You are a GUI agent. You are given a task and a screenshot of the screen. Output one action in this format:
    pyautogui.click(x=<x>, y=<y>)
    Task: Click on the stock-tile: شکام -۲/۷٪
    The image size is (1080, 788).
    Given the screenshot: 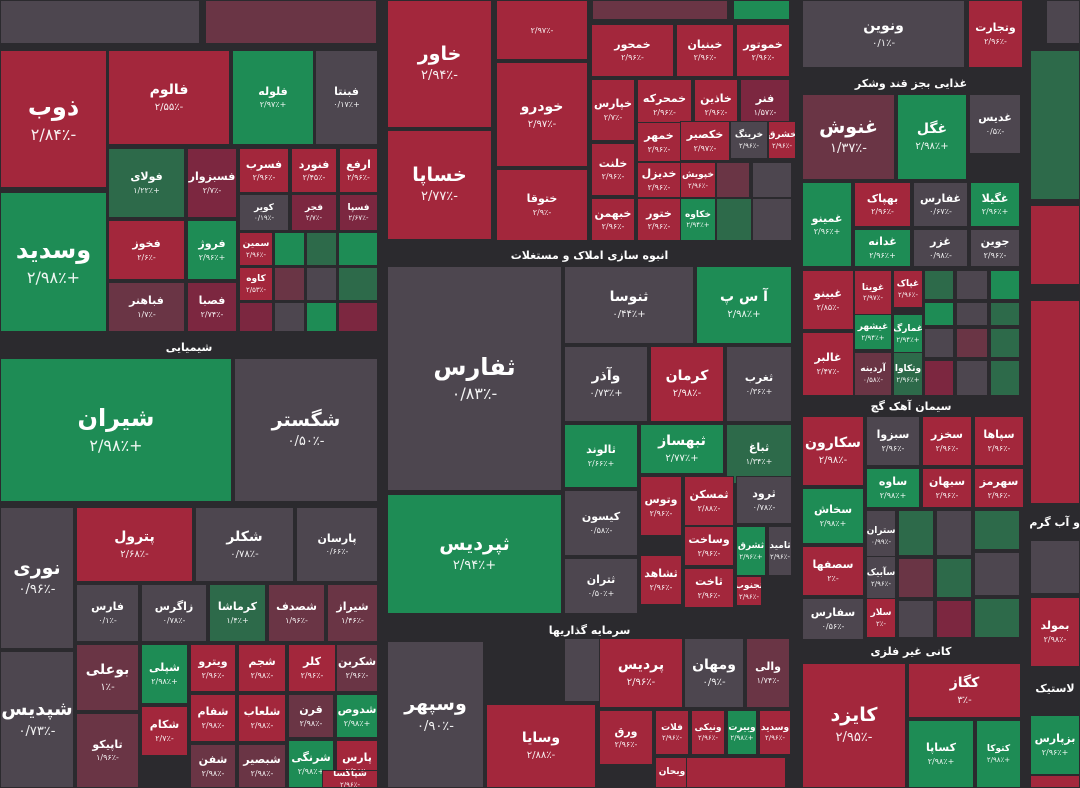 What is the action you would take?
    pyautogui.click(x=164, y=731)
    